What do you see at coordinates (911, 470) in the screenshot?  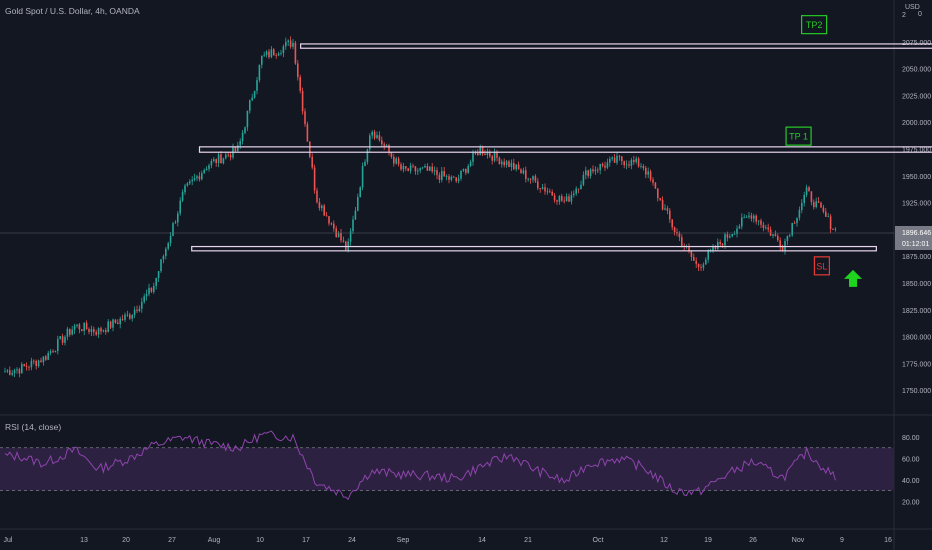 I see `rsi-axis: 80.00 60.00 40.00 20.00` at bounding box center [911, 470].